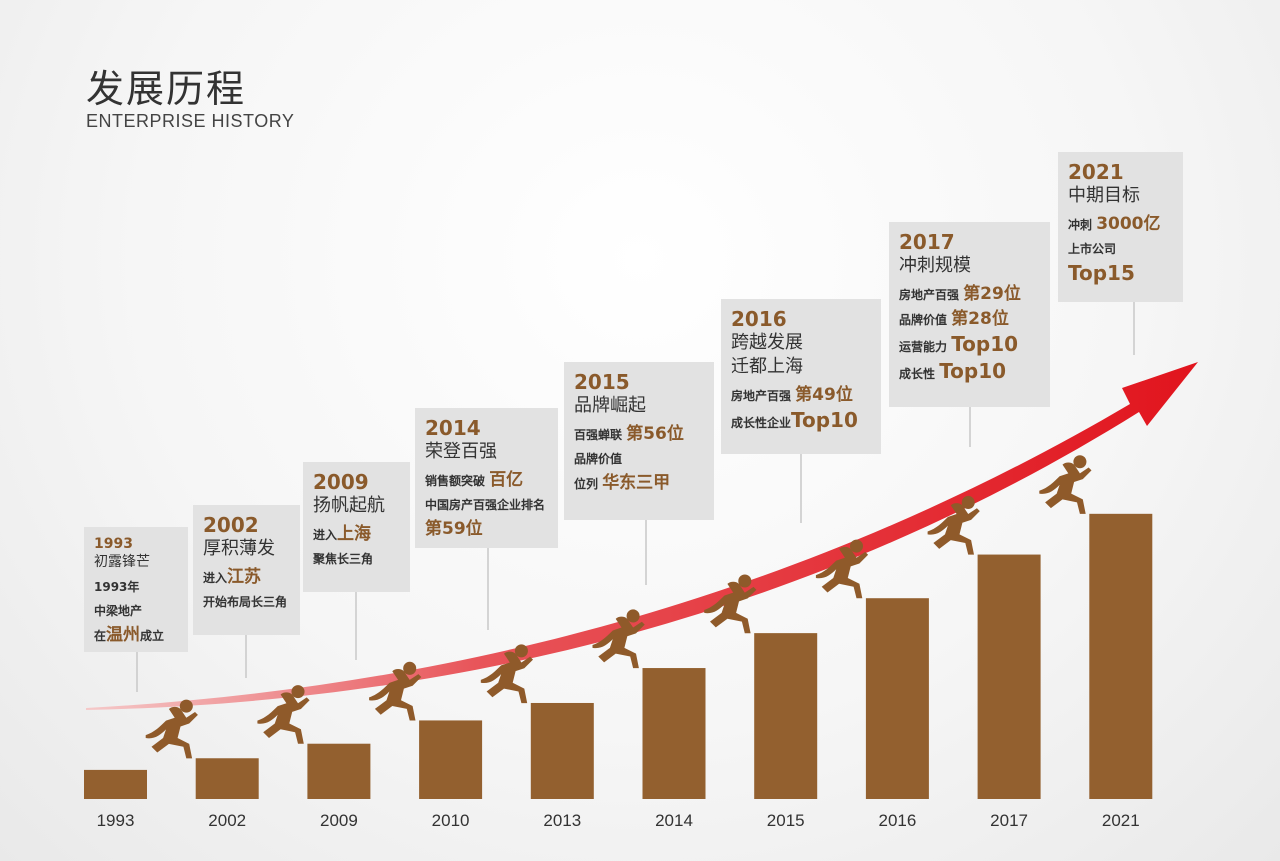 The width and height of the screenshot is (1280, 861). Describe the element at coordinates (897, 820) in the screenshot. I see `x-tick-label: 2016` at that location.